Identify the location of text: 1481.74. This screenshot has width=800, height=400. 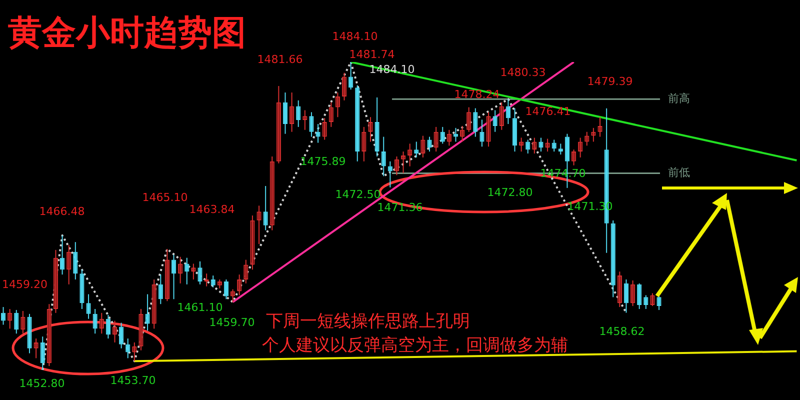
(372, 54).